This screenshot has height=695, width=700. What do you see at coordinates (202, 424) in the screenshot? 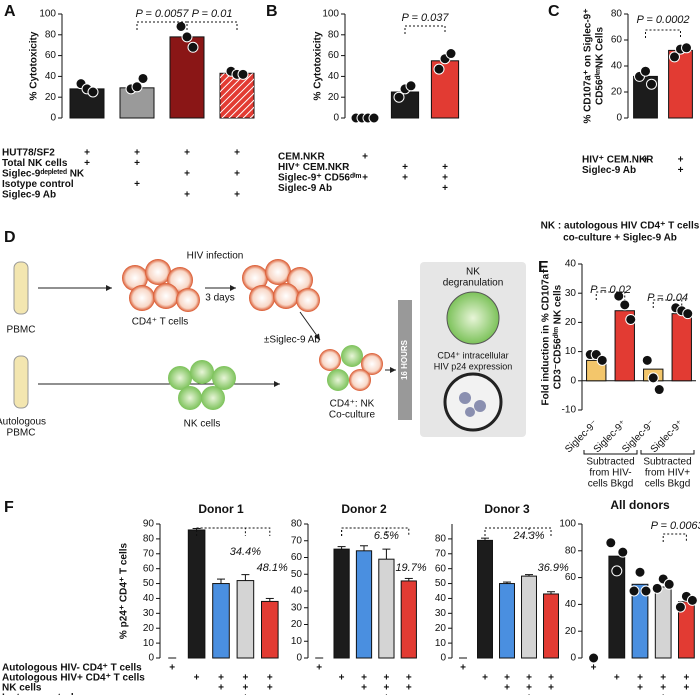
I see `label: NK cells` at bounding box center [202, 424].